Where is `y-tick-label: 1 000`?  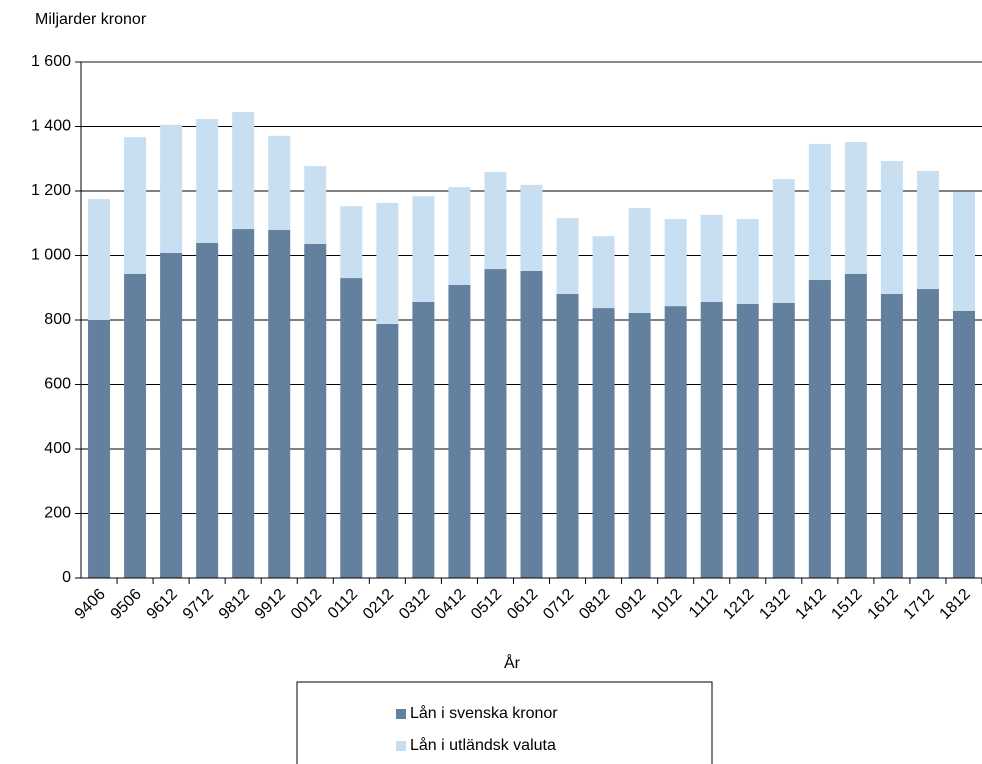 y-tick-label: 1 000 is located at coordinates (51, 255).